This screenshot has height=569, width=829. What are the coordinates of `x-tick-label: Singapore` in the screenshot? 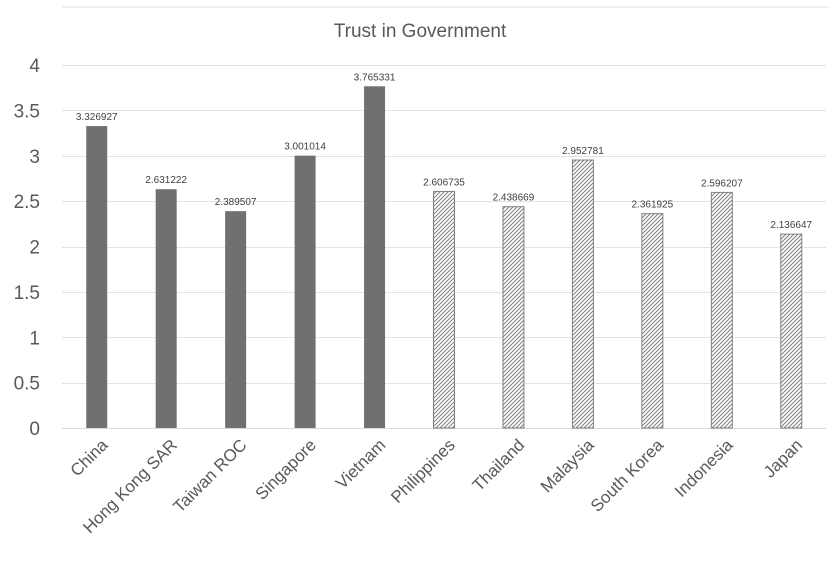 It's located at (286, 469).